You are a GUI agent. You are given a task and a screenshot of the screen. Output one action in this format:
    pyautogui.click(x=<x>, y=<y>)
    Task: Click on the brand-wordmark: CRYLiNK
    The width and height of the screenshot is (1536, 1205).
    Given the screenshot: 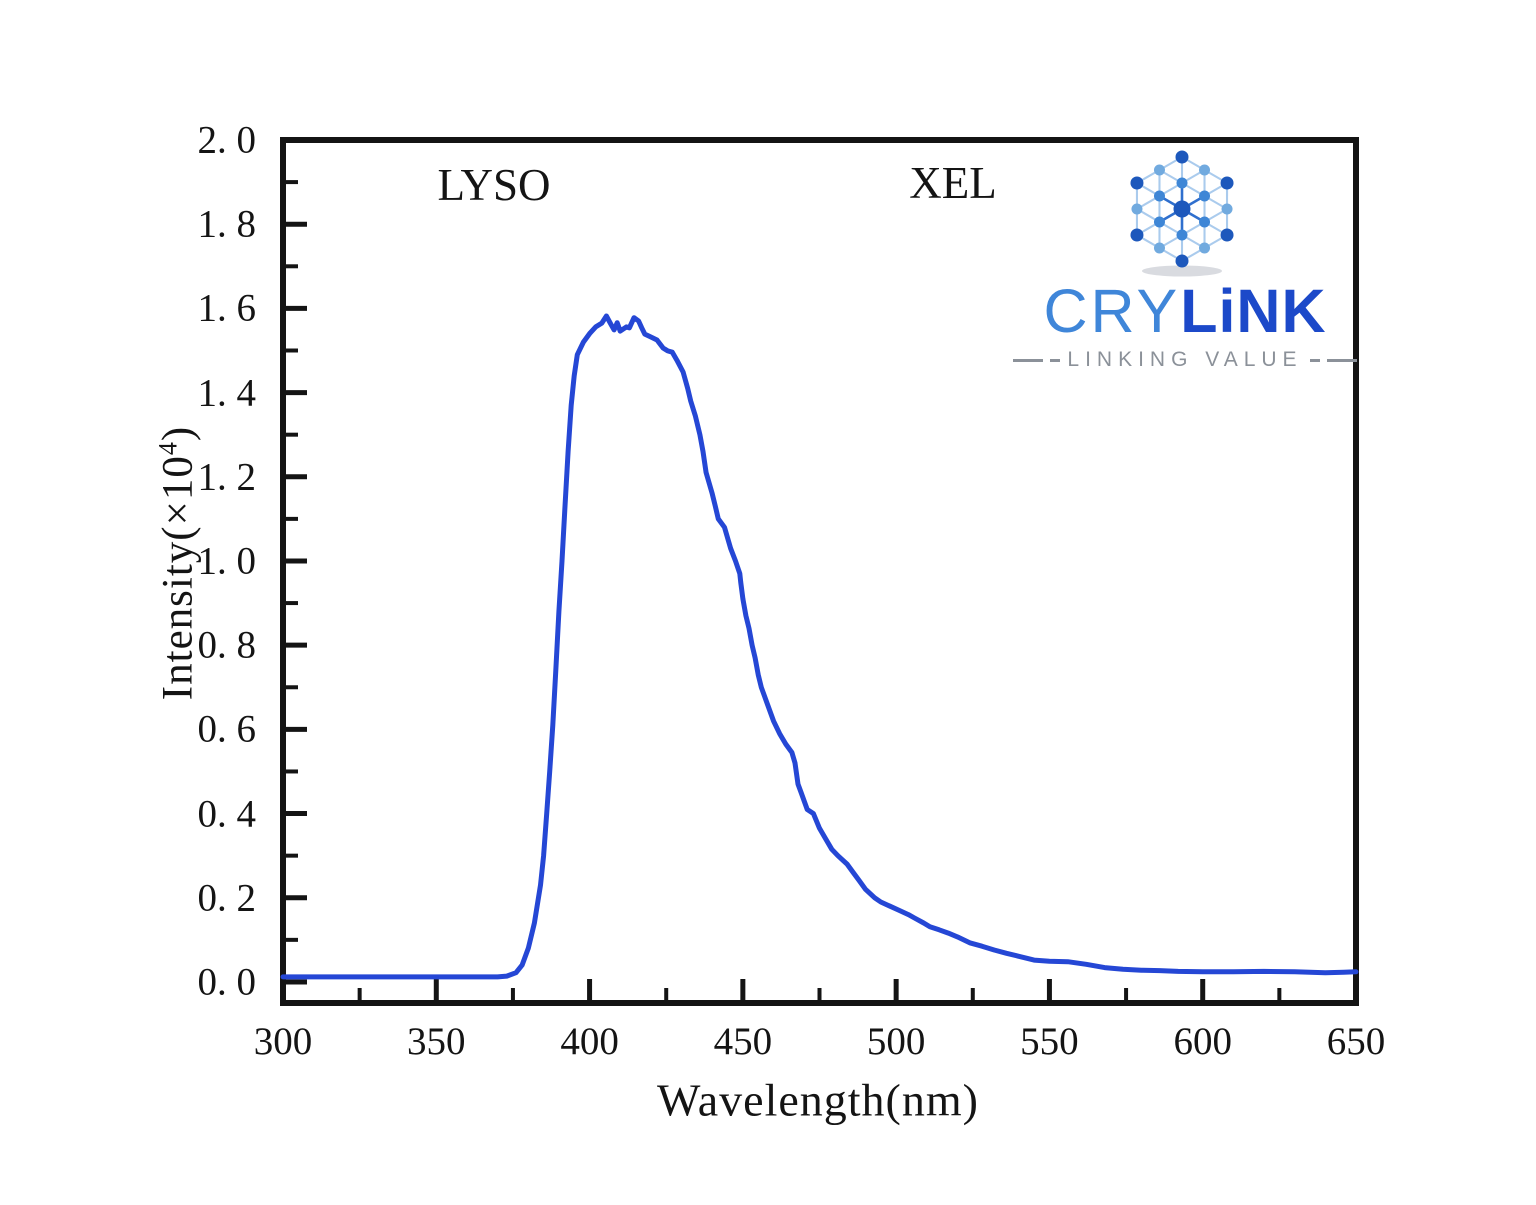 What is the action you would take?
    pyautogui.click(x=1185, y=311)
    